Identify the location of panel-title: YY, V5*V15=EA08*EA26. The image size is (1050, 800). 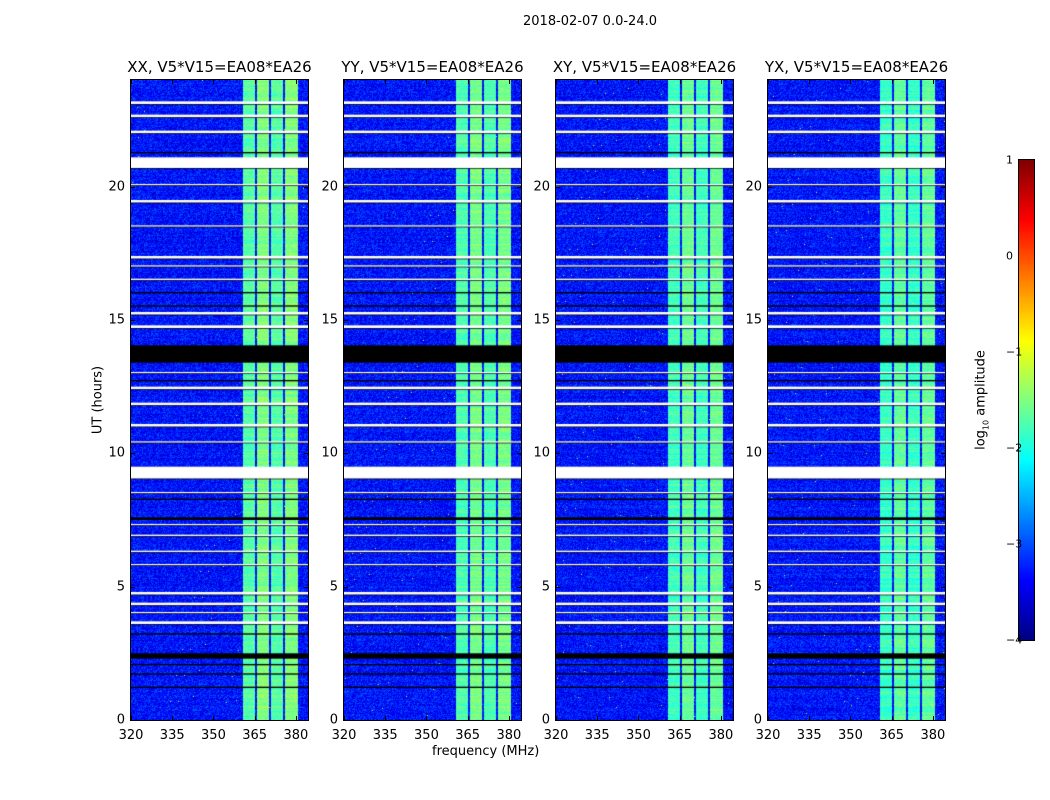
(432, 67).